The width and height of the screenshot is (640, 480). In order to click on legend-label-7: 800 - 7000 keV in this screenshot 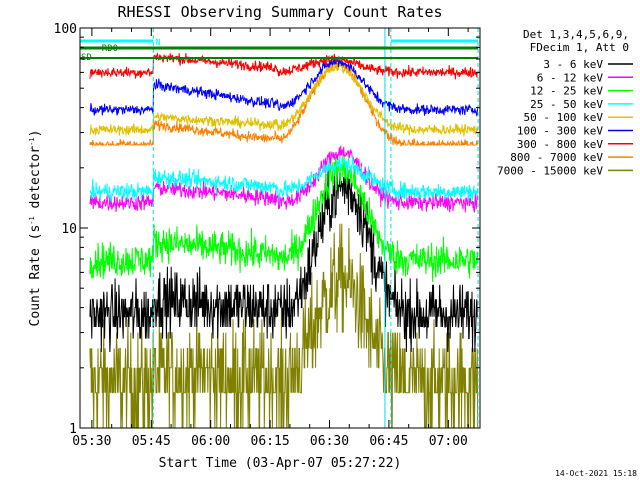, I will do `click(556, 157)`.